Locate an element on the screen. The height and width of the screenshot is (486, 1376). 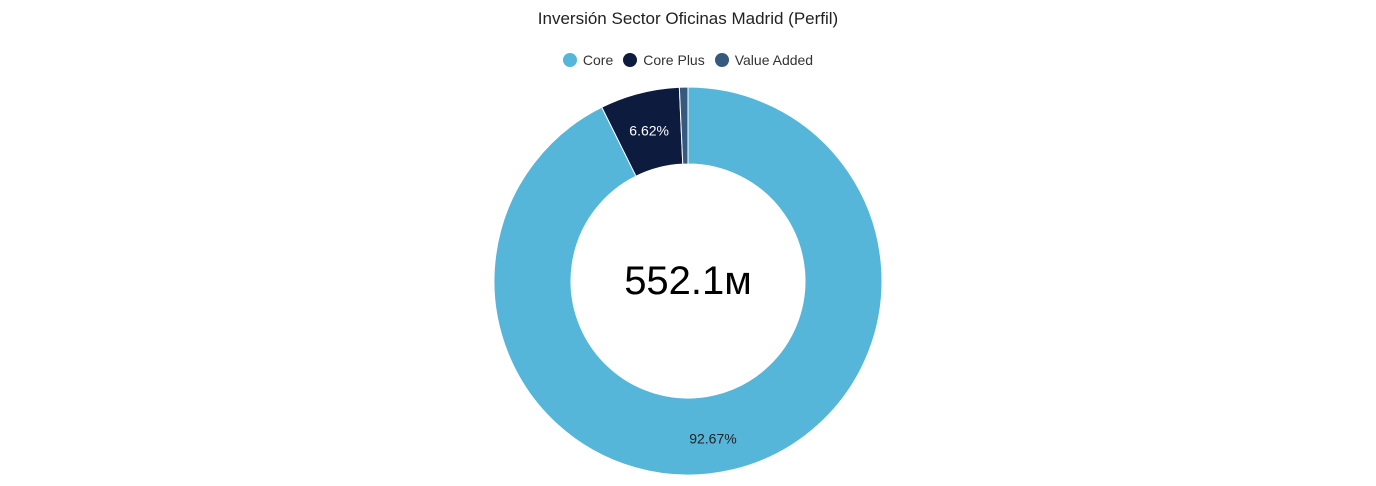
legend-item-core-plus: Core Plus is located at coordinates (664, 60).